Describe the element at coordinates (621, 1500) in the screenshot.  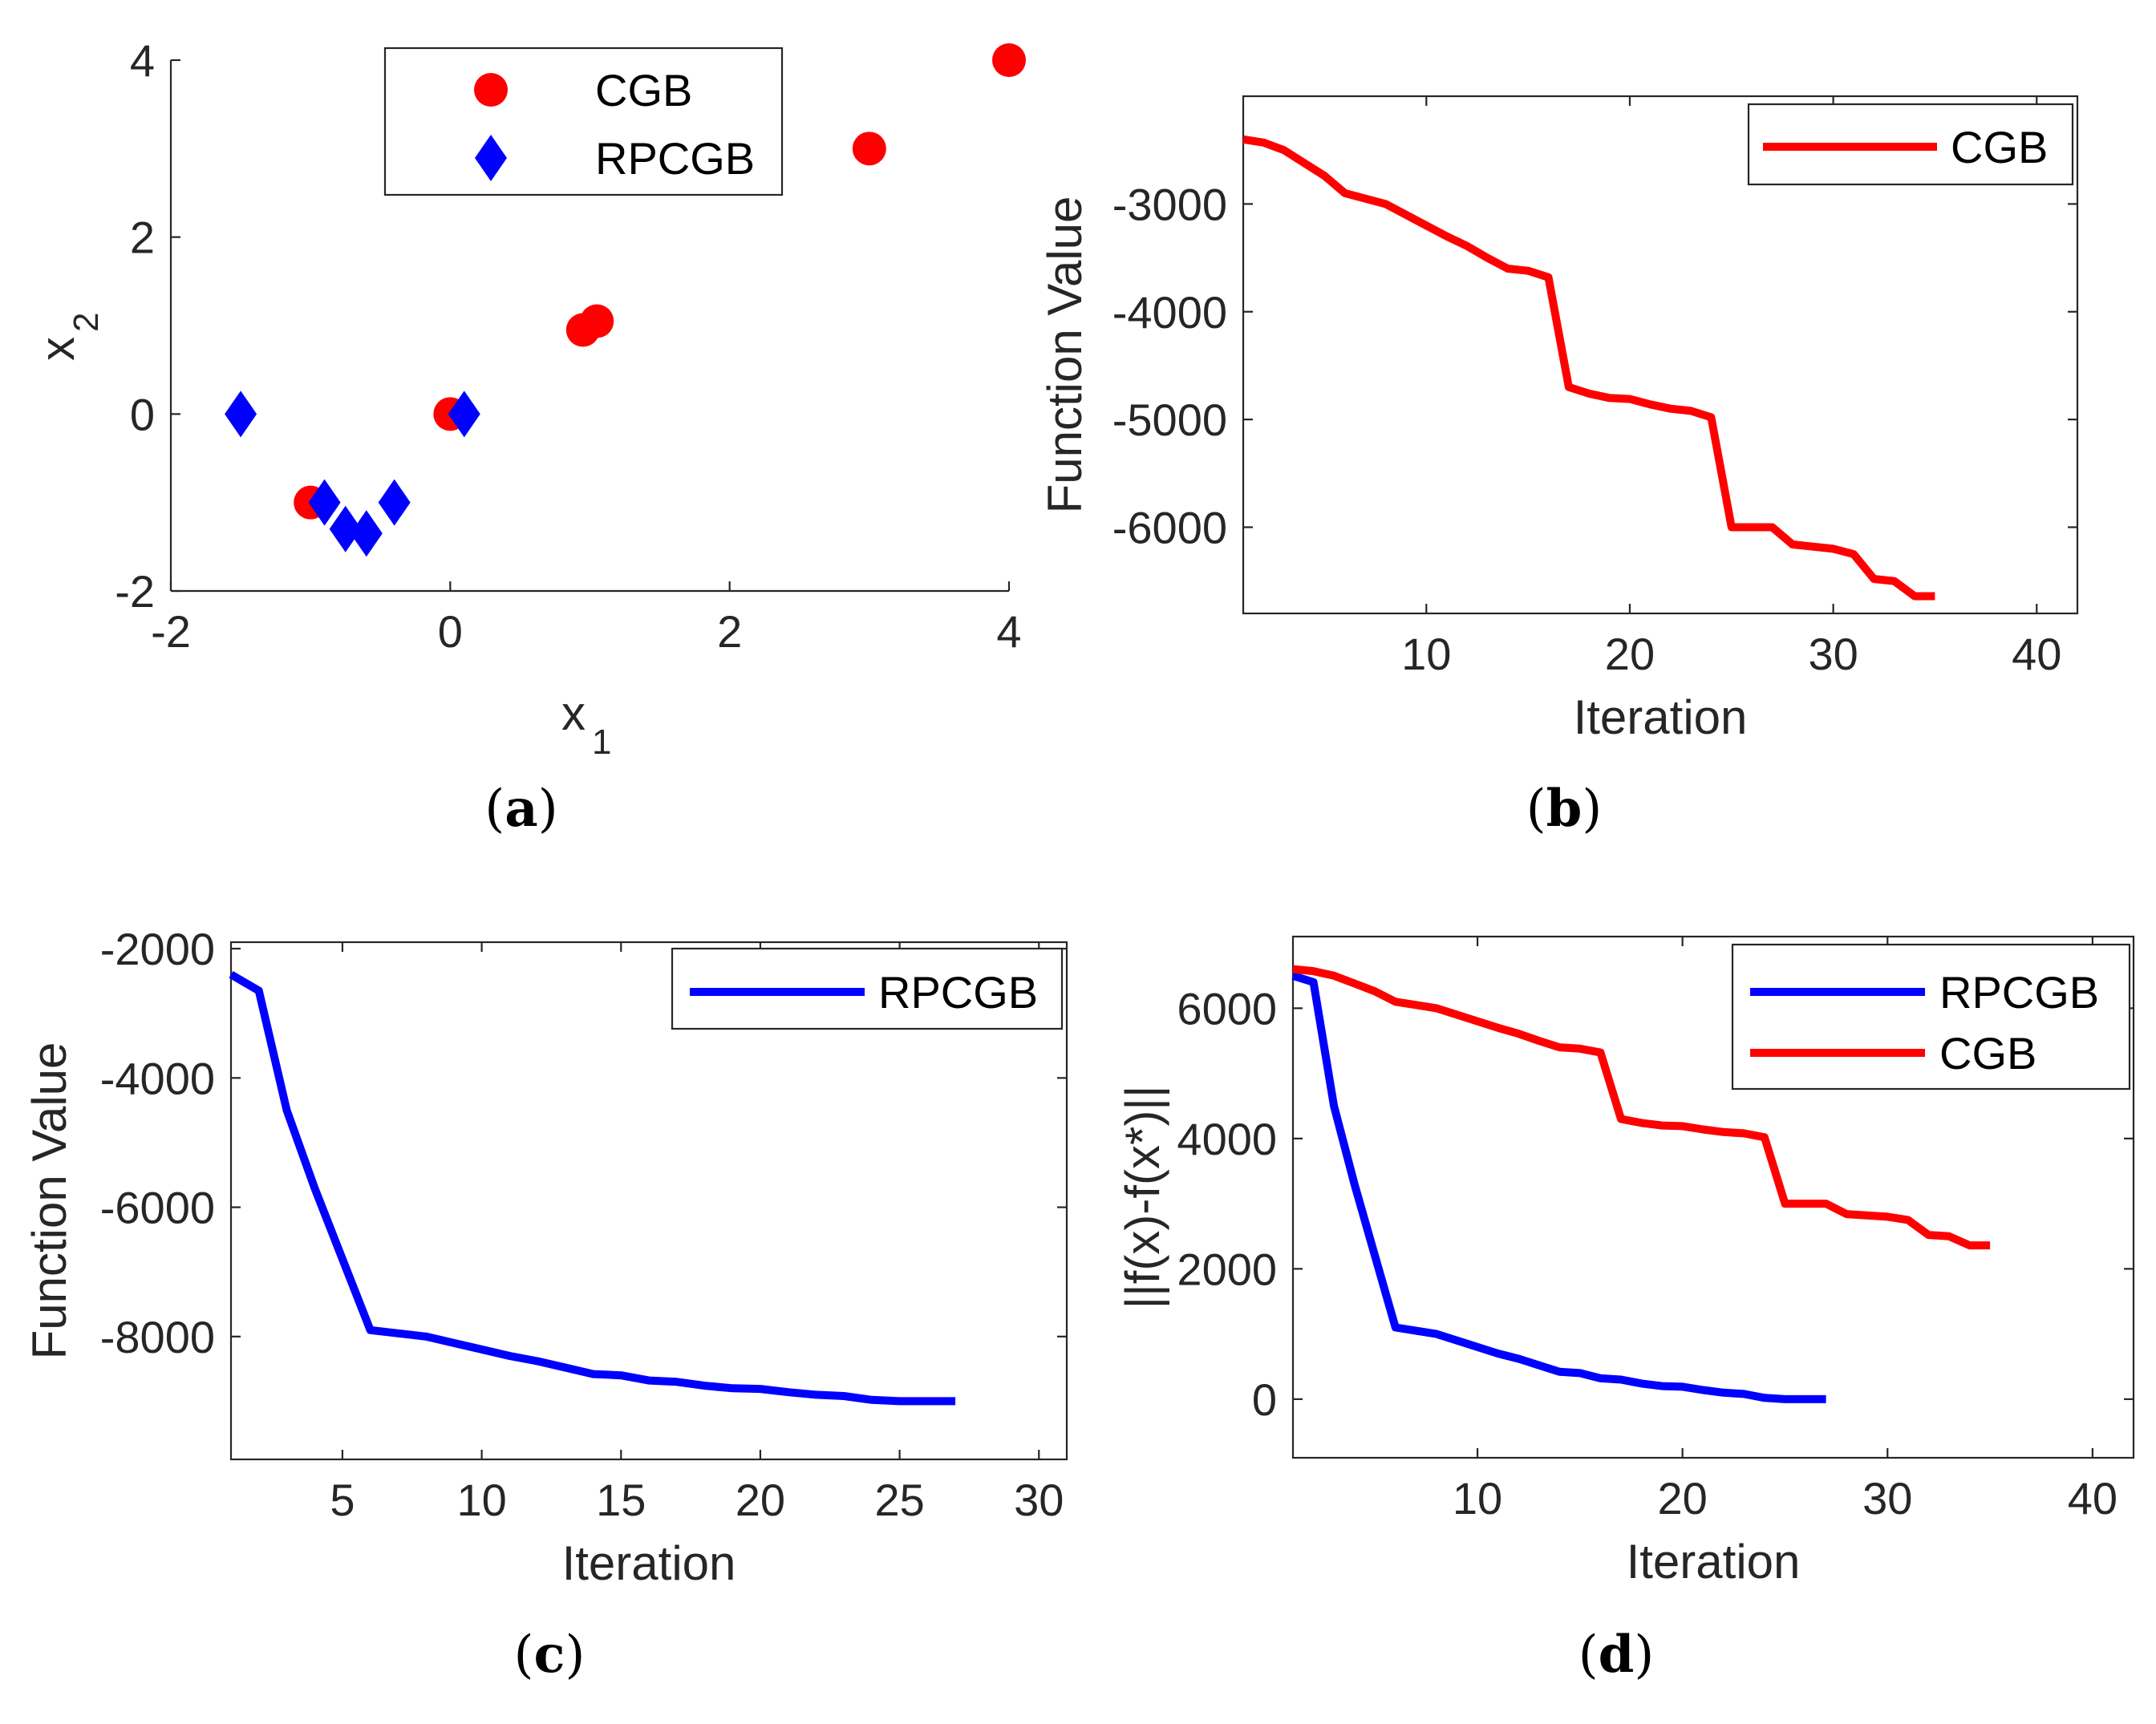
I see `x-tick-label: 15` at that location.